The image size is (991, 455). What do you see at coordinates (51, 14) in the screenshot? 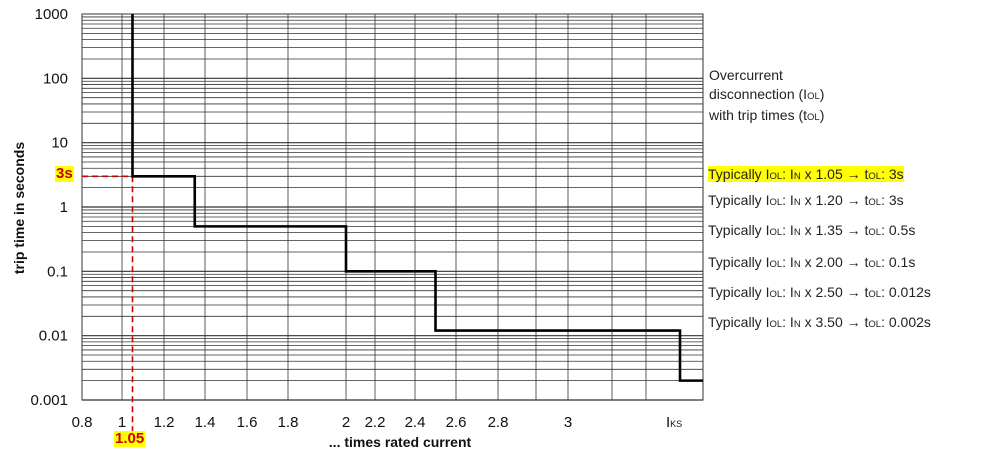
I see `y-tick-label: 1000` at bounding box center [51, 14].